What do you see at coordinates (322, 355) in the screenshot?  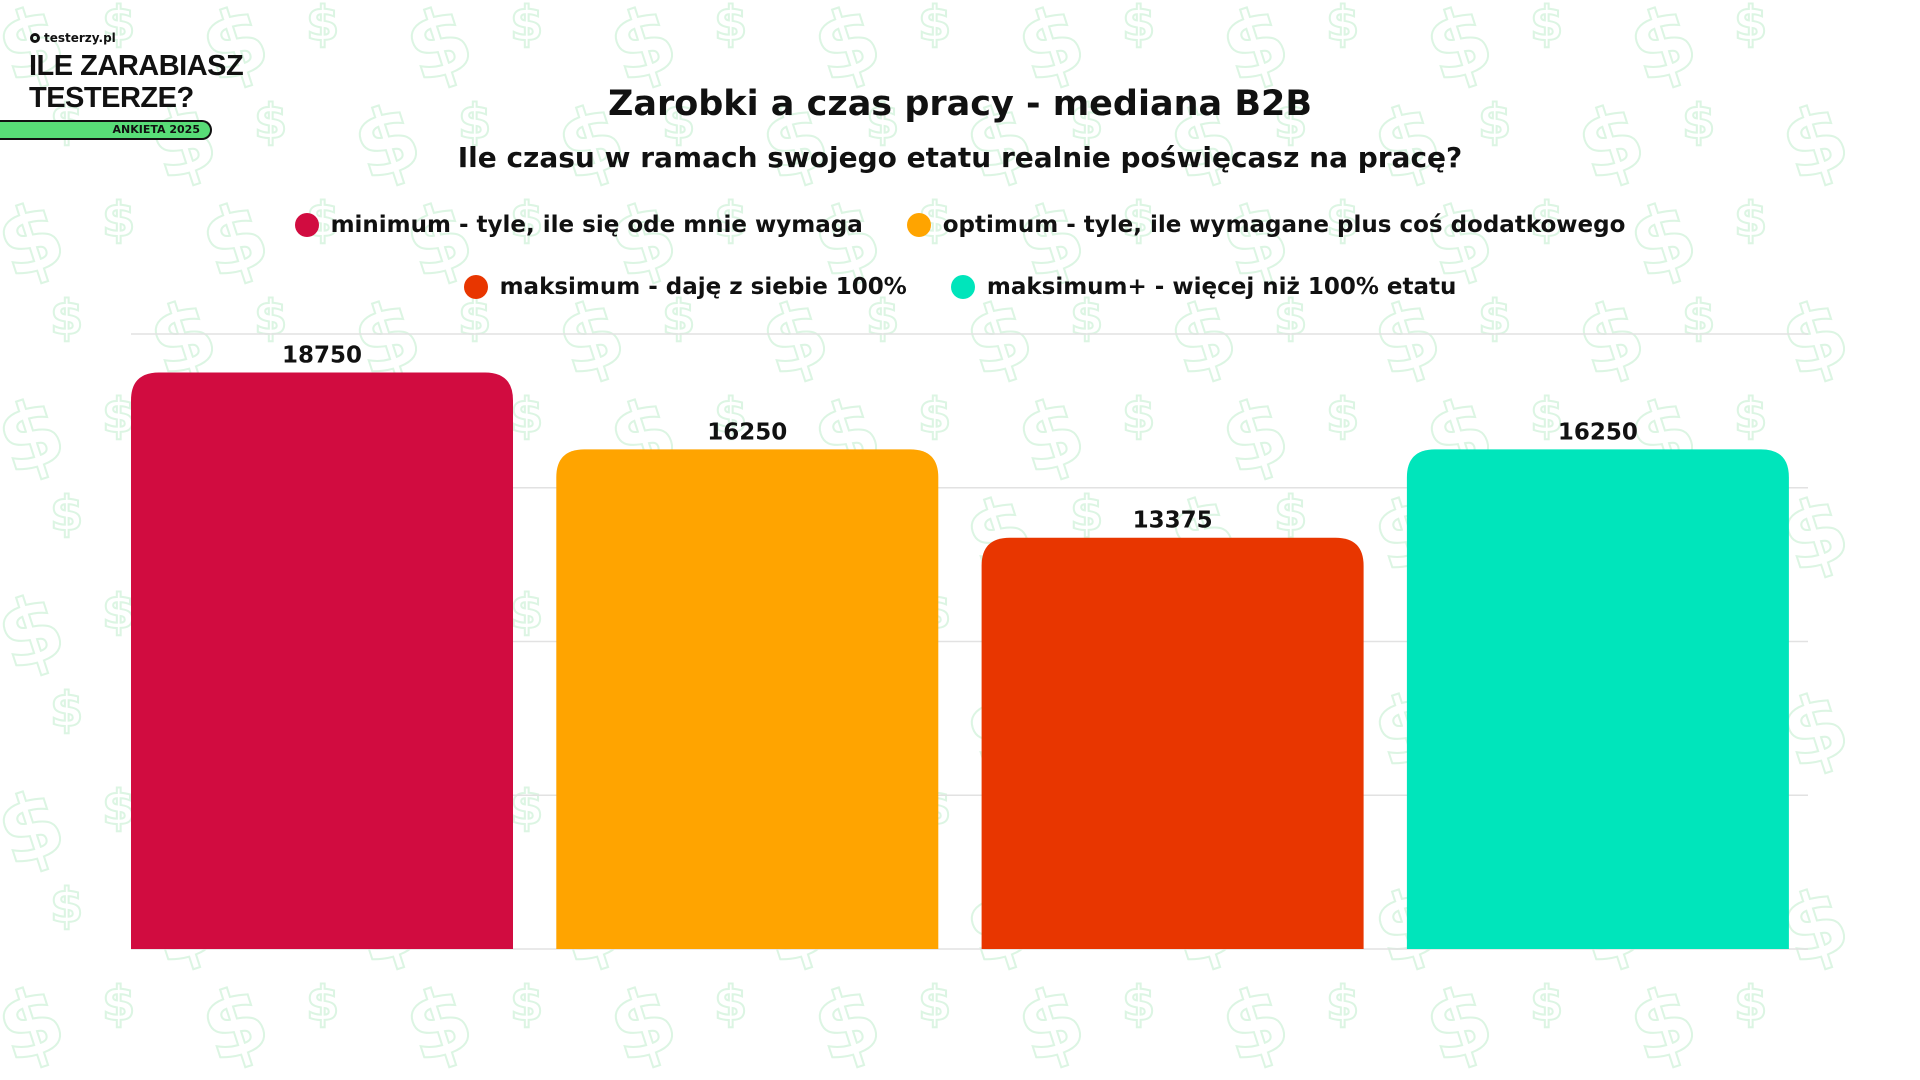 I see `value-label: 18750` at bounding box center [322, 355].